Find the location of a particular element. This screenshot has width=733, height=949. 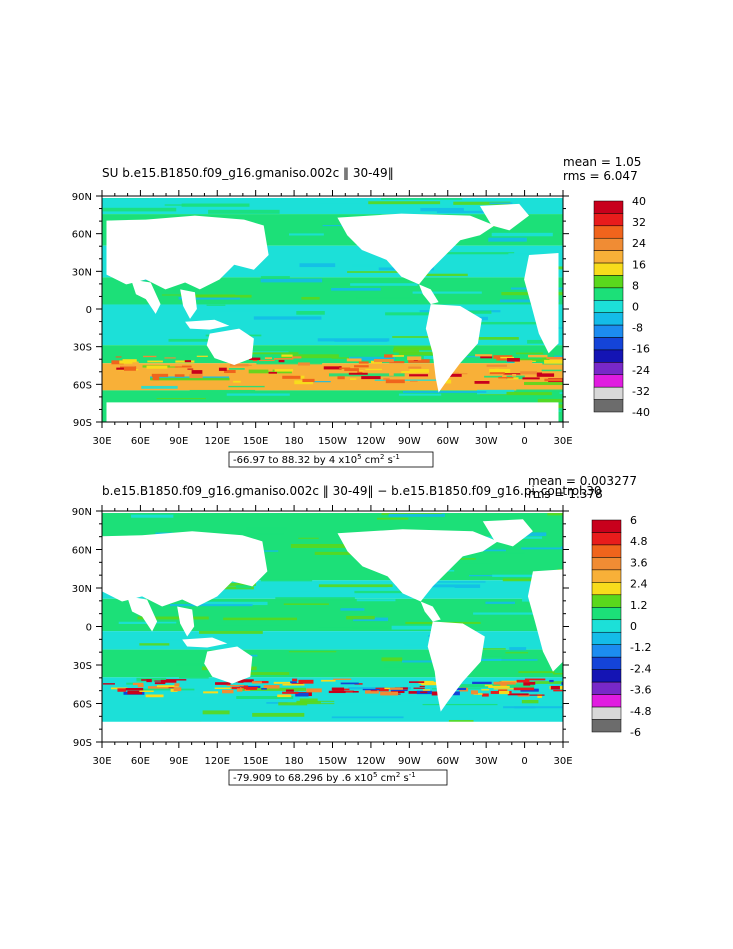

x-tick-label: 180 is located at coordinates (294, 441).